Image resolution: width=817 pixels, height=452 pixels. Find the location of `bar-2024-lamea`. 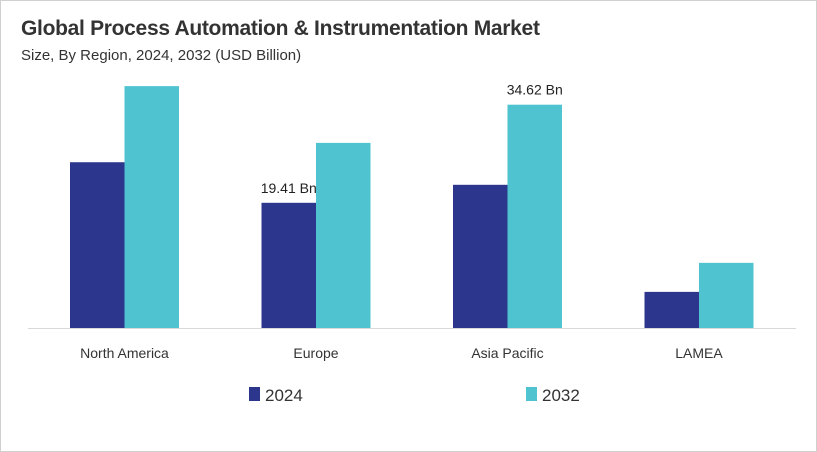

bar-2024-lamea is located at coordinates (671, 309).